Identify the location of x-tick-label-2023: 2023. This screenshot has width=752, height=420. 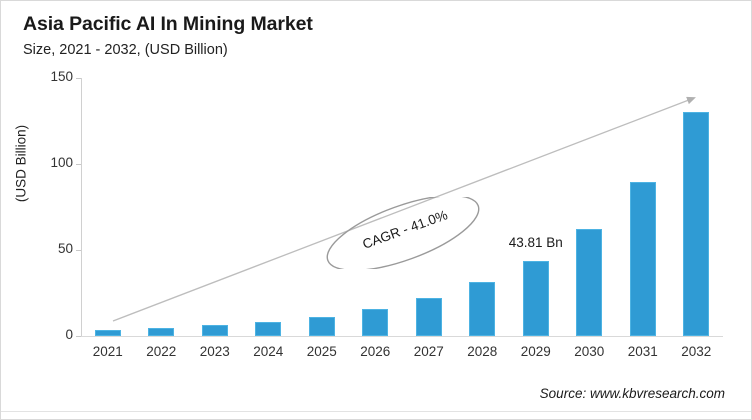
(214, 351).